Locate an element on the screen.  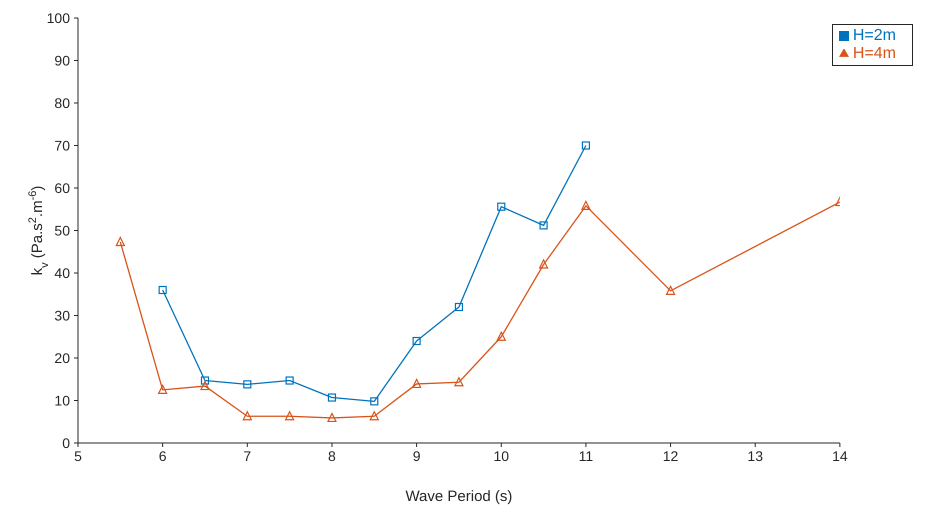
x-tick-label: 9 is located at coordinates (416, 456).